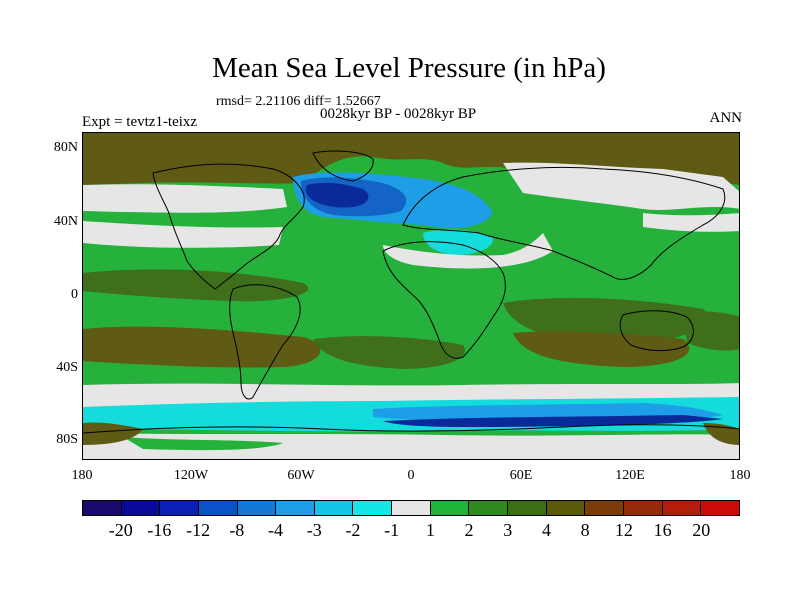 This screenshot has width=800, height=600. I want to click on colorbar-label: 3, so click(508, 530).